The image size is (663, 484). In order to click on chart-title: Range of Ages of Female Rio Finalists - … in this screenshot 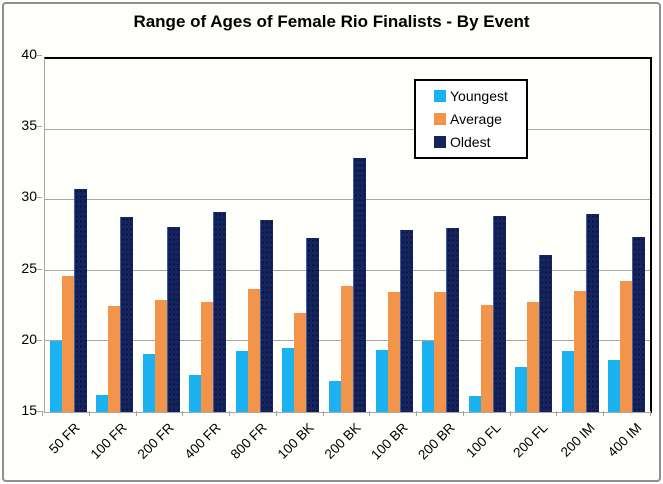, I will do `click(331, 21)`.